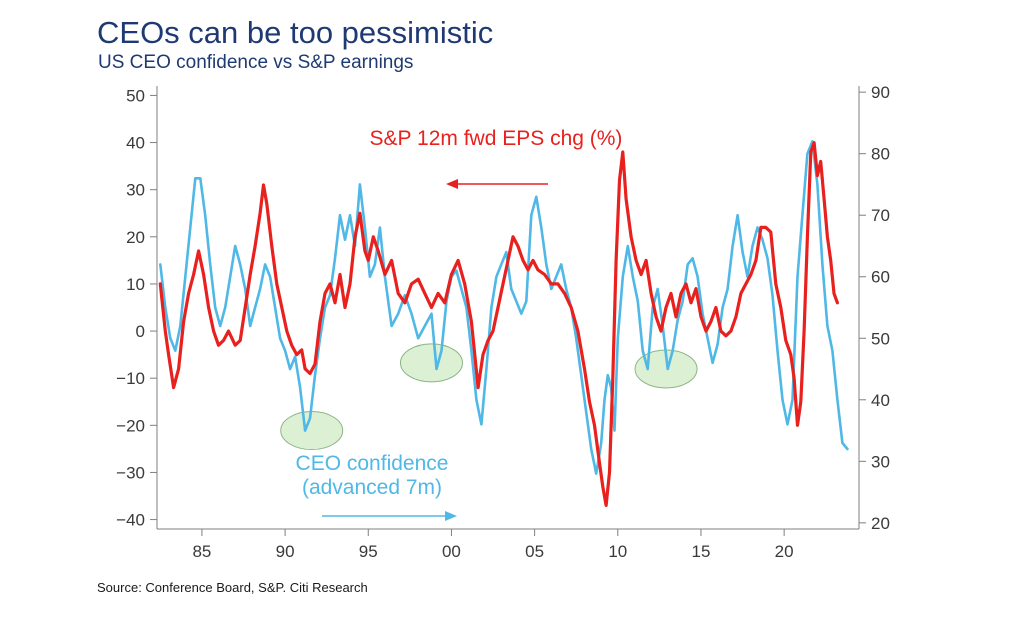  I want to click on x-tick-label: 90, so click(285, 551).